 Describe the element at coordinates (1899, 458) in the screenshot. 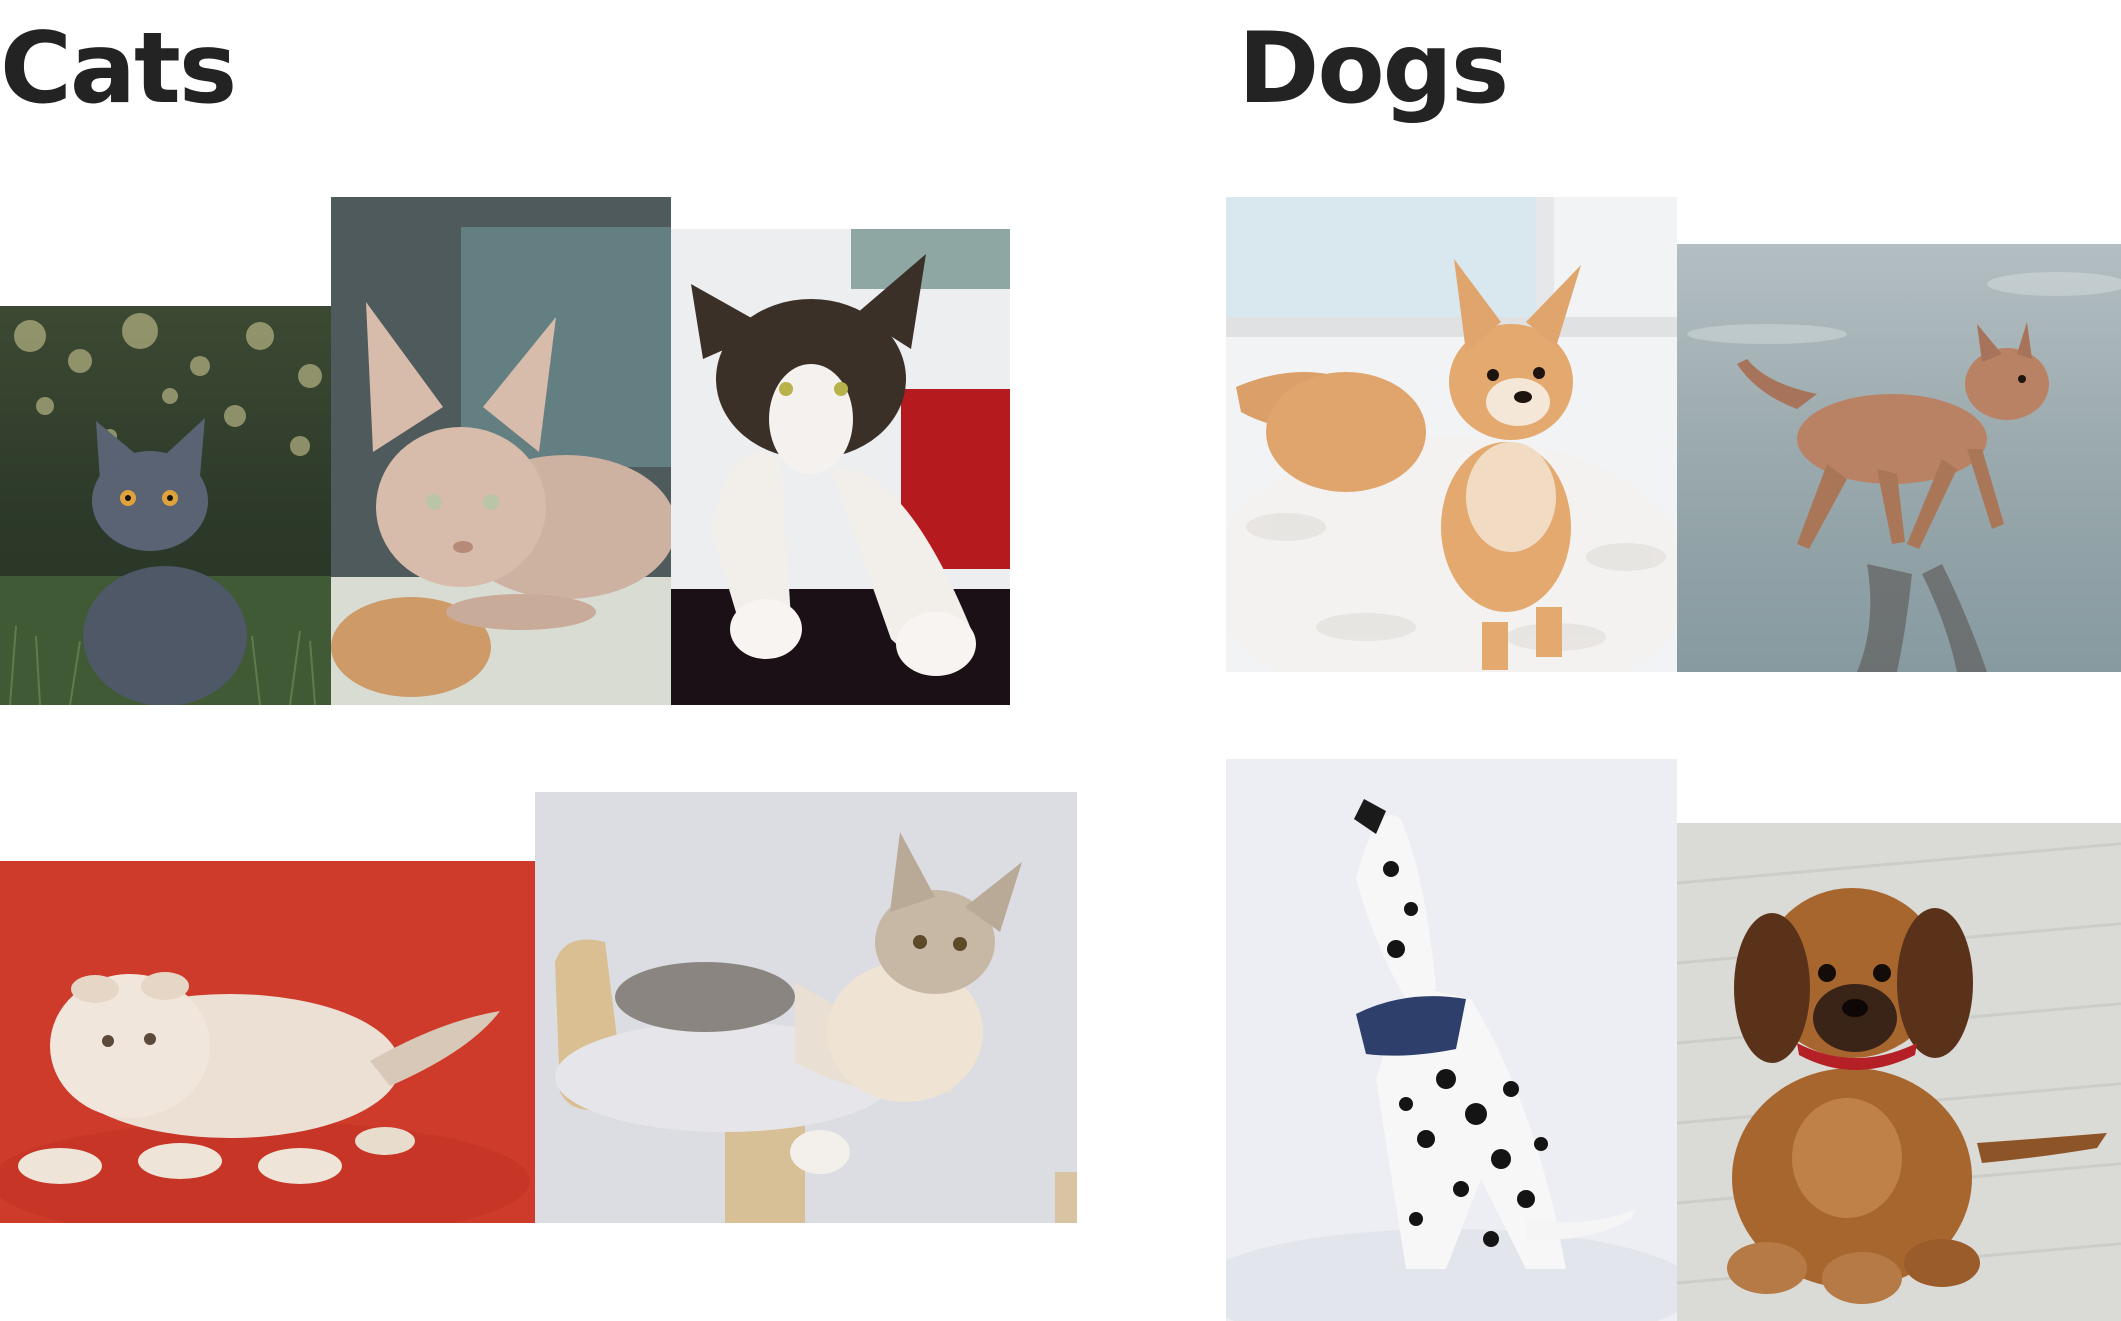

I see `dog-photo-running-terrier` at that location.